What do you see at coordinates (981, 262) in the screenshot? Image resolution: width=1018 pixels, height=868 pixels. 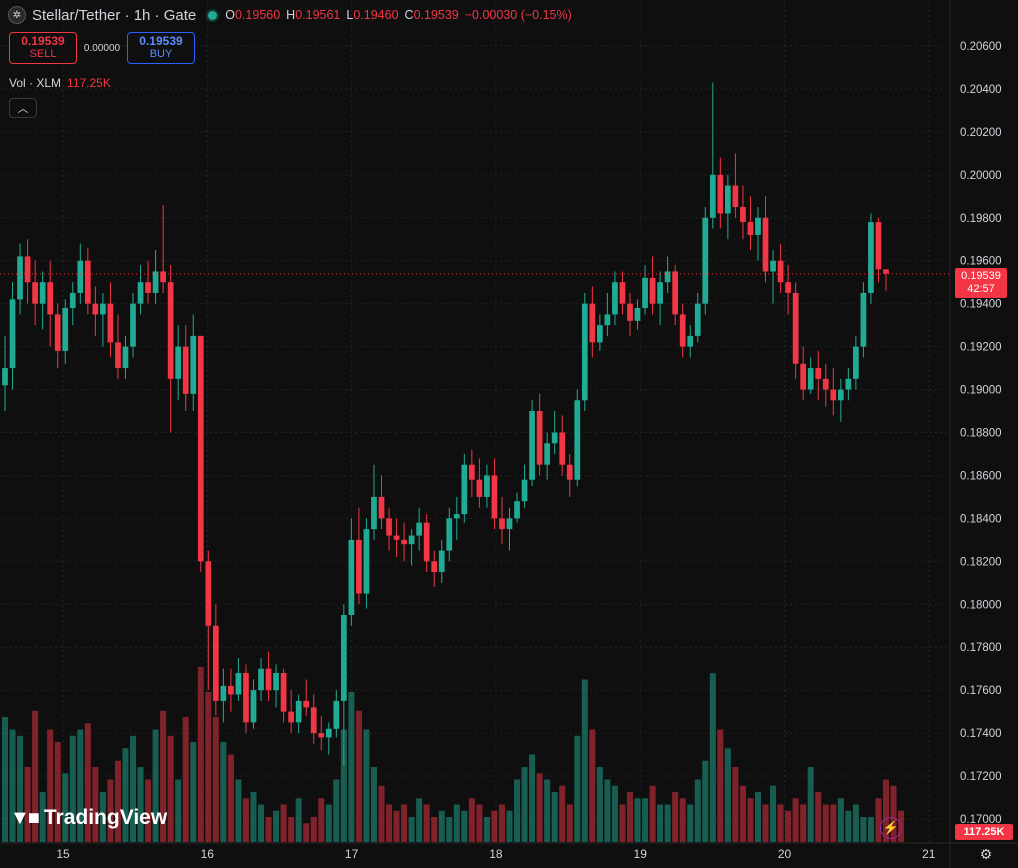 I see `y-tick-label: 0.19600` at bounding box center [981, 262].